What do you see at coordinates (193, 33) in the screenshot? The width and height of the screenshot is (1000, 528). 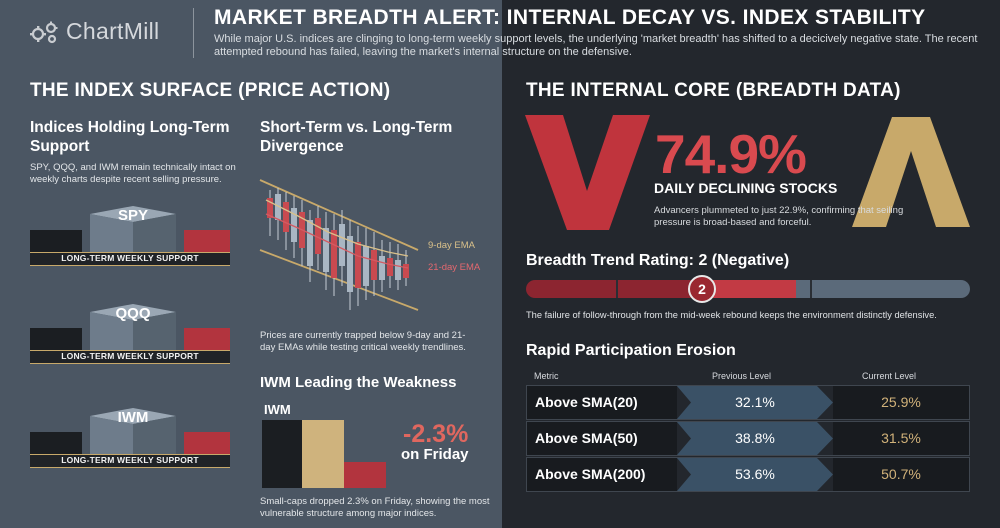 I see `header-divider` at bounding box center [193, 33].